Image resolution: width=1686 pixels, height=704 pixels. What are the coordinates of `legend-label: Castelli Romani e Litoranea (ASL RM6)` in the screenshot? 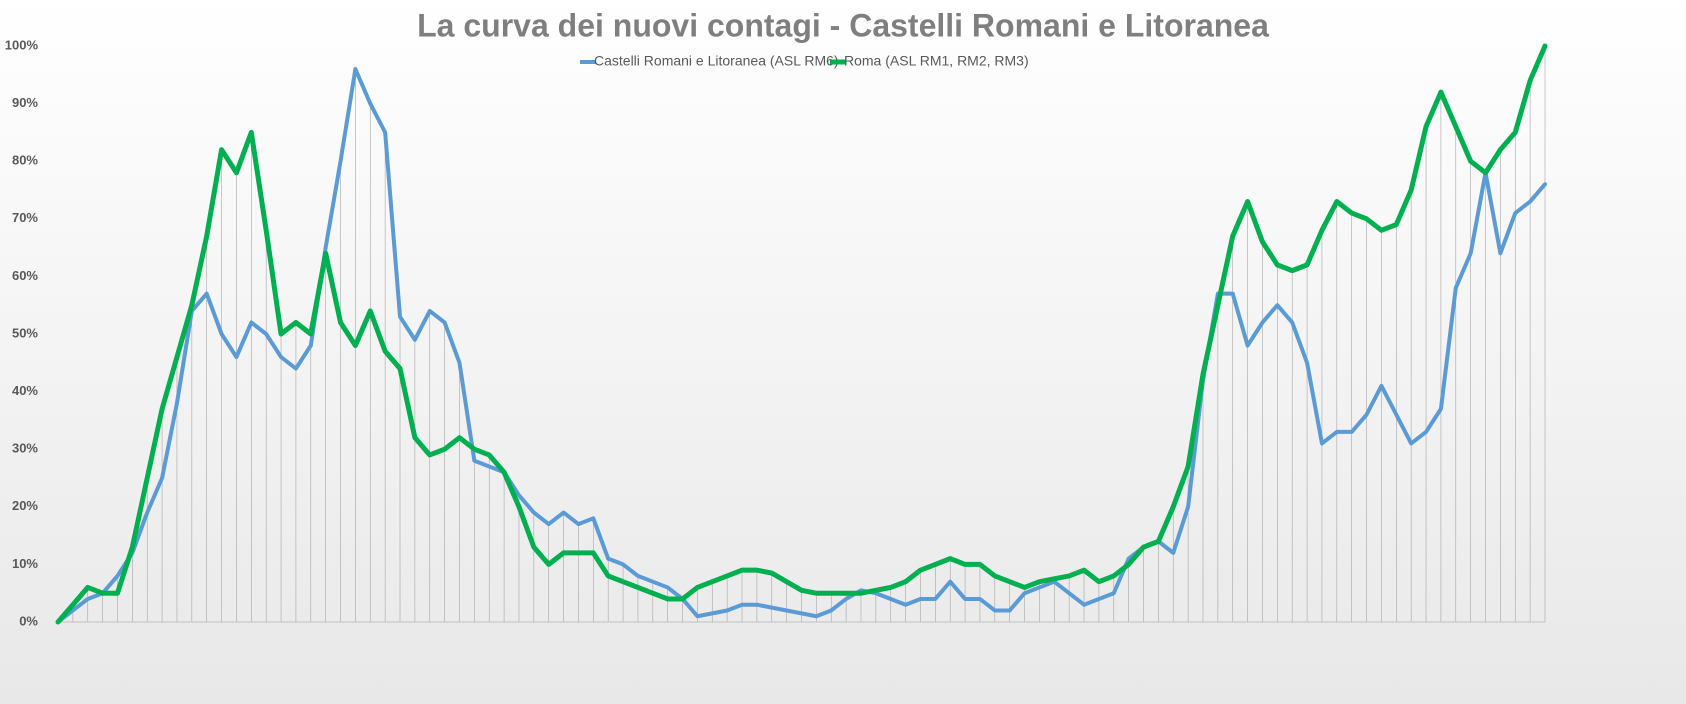 It's located at (716, 61).